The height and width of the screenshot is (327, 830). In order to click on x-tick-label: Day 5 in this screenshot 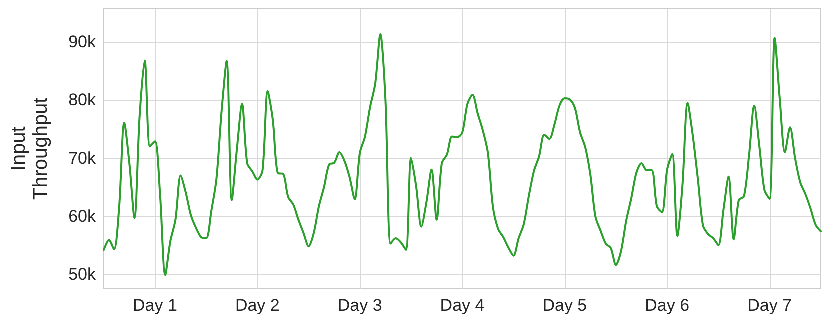, I will do `click(565, 305)`.